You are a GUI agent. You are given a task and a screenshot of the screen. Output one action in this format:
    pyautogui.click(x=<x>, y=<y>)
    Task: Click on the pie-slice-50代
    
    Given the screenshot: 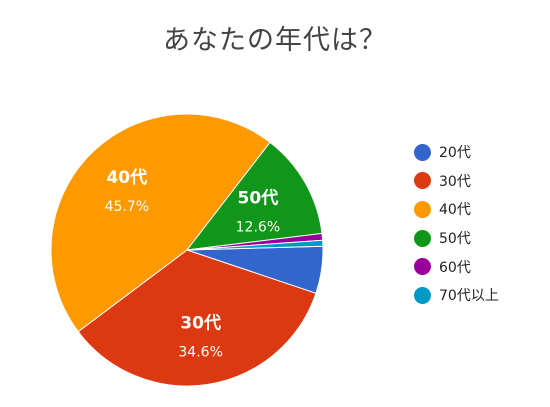 What is the action you would take?
    pyautogui.click(x=254, y=196)
    